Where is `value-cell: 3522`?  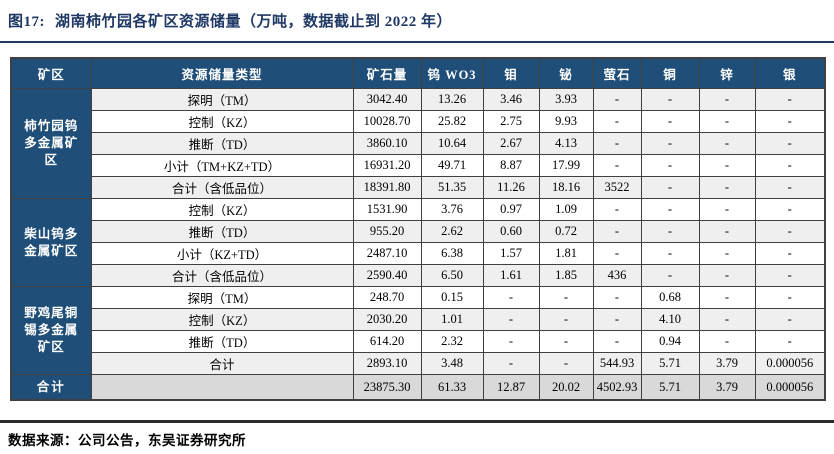 value-cell: 3522 is located at coordinates (617, 187).